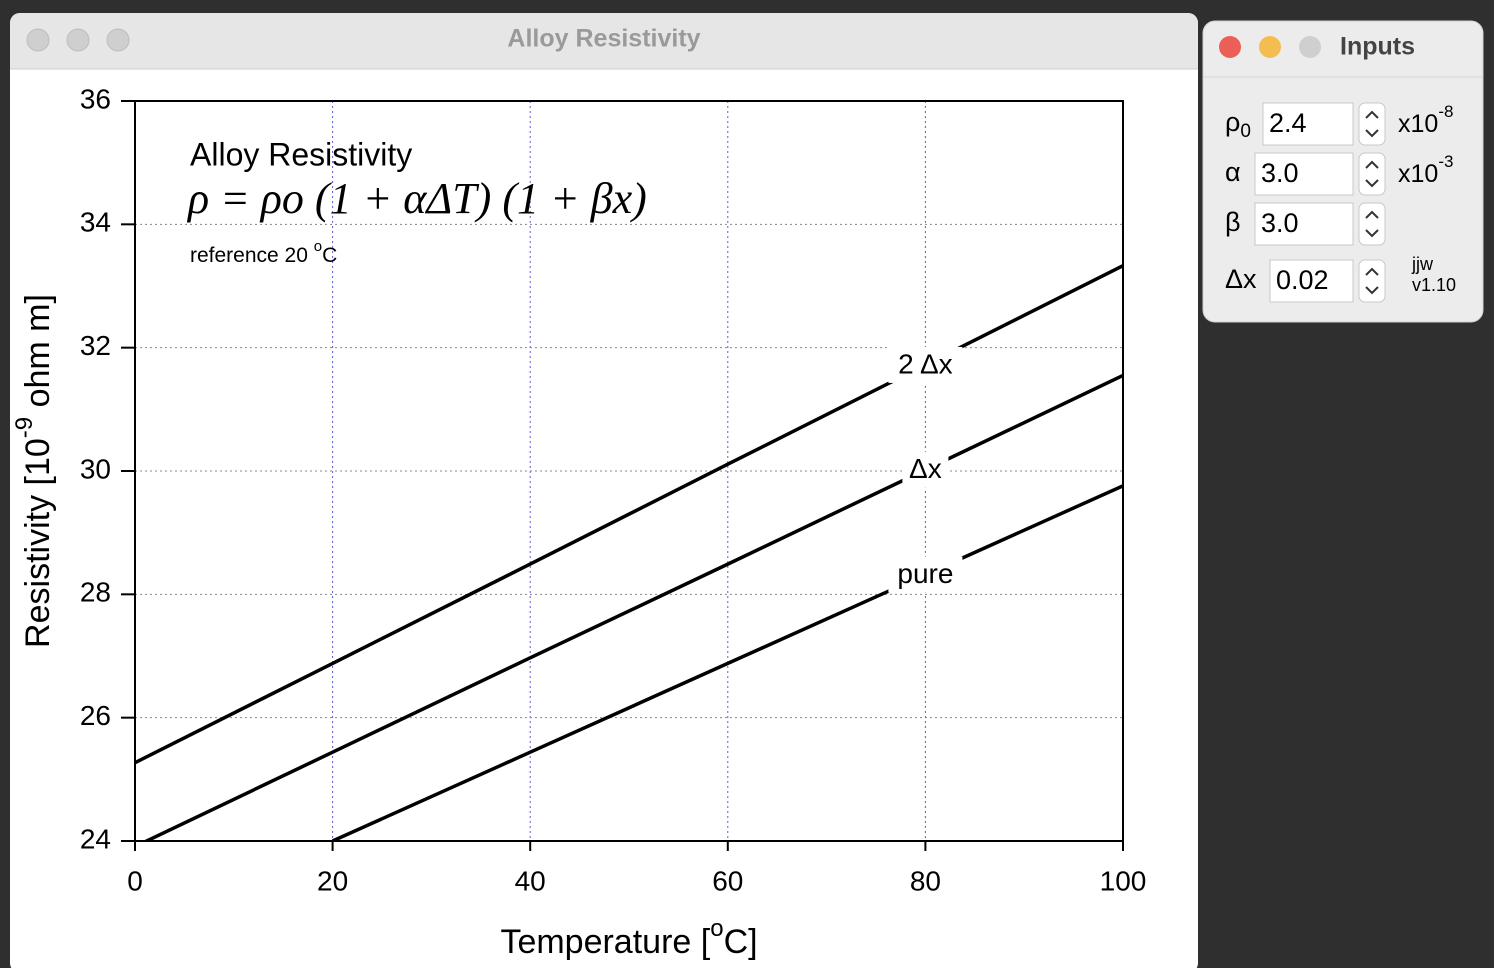  I want to click on label-text: α, so click(1233, 172).